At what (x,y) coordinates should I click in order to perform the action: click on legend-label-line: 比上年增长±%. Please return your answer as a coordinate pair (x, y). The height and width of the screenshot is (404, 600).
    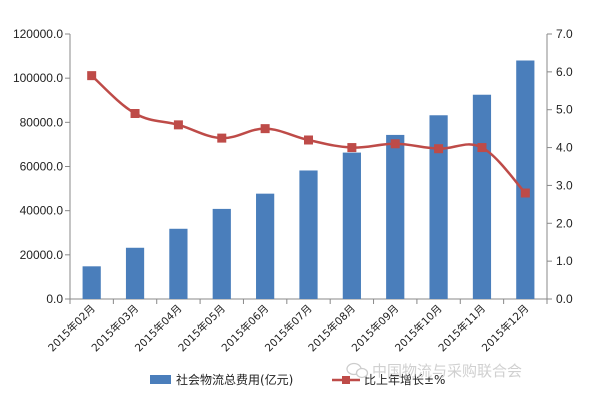
    Looking at the image, I should click on (404, 380).